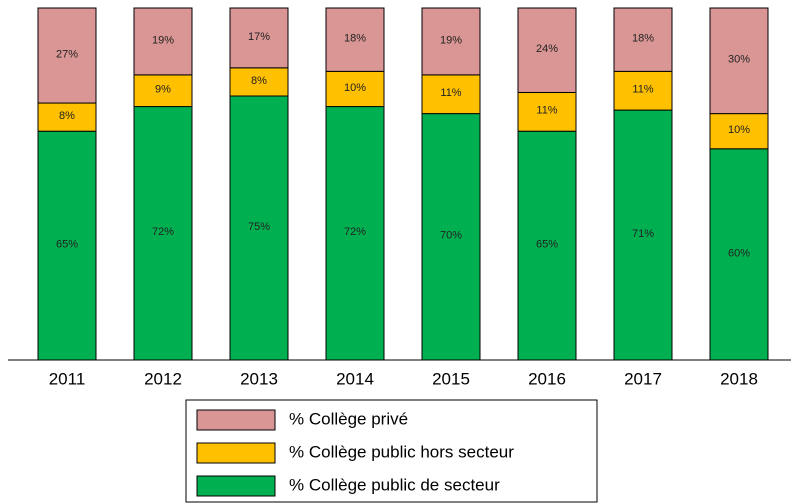  I want to click on x-tick-label: 2018, so click(739, 378).